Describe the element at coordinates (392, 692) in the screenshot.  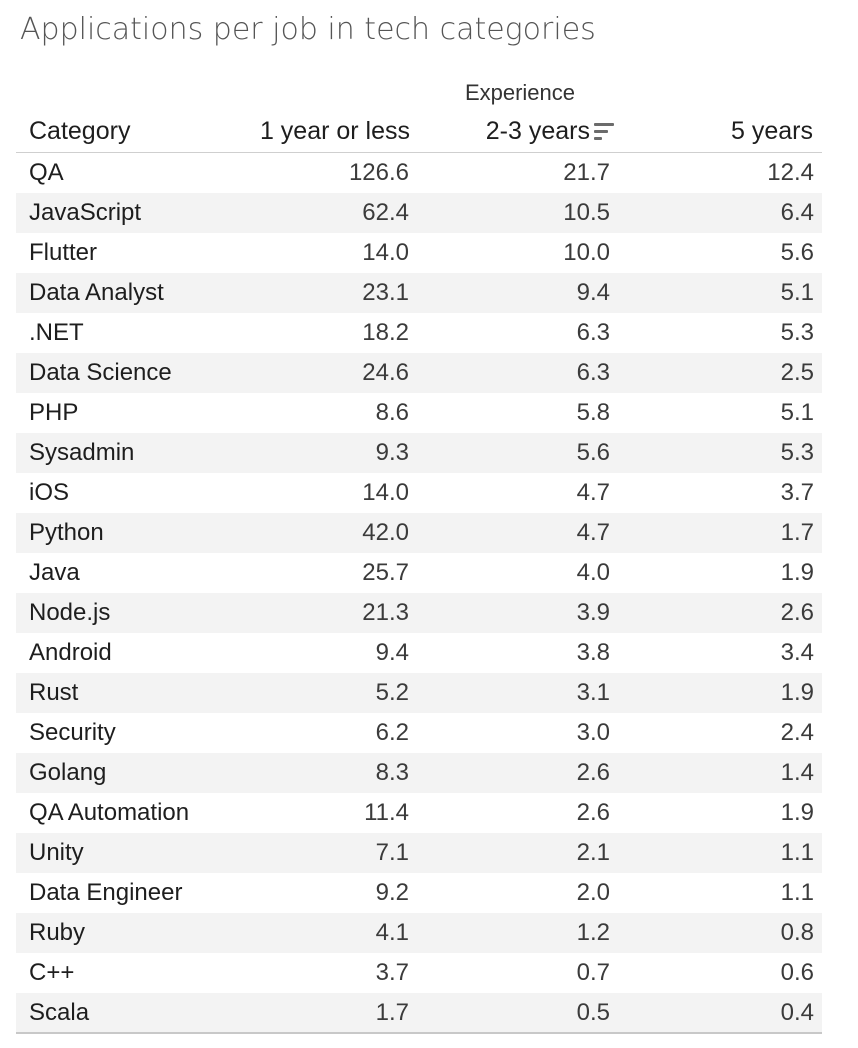
I see `value-cell: 5.2` at that location.